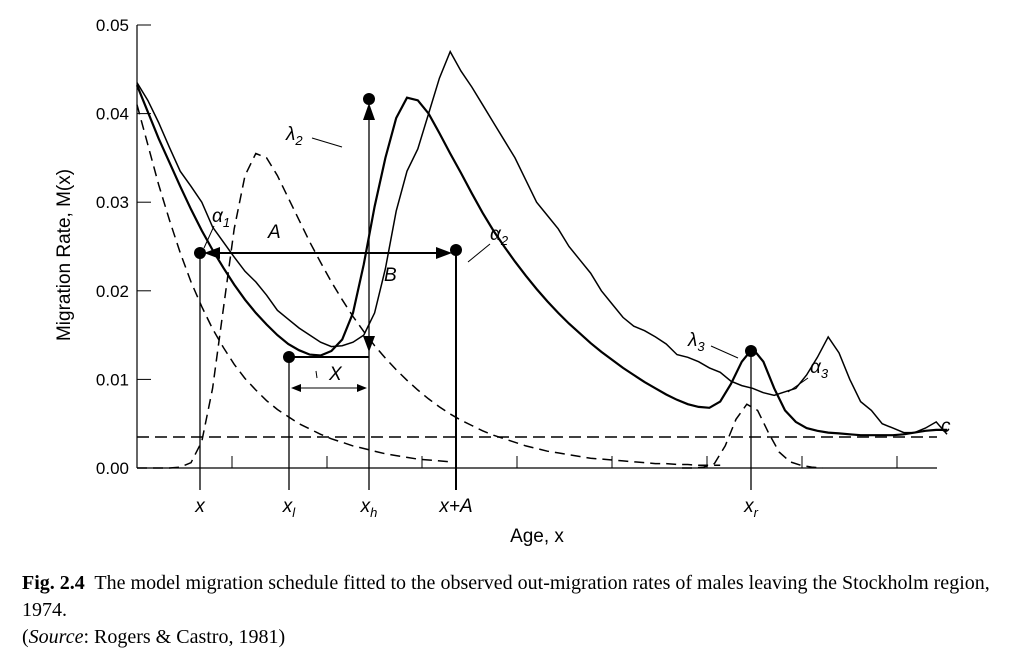 The width and height of the screenshot is (1010, 658). What do you see at coordinates (200, 506) in the screenshot?
I see `x-tick-label-x: x` at bounding box center [200, 506].